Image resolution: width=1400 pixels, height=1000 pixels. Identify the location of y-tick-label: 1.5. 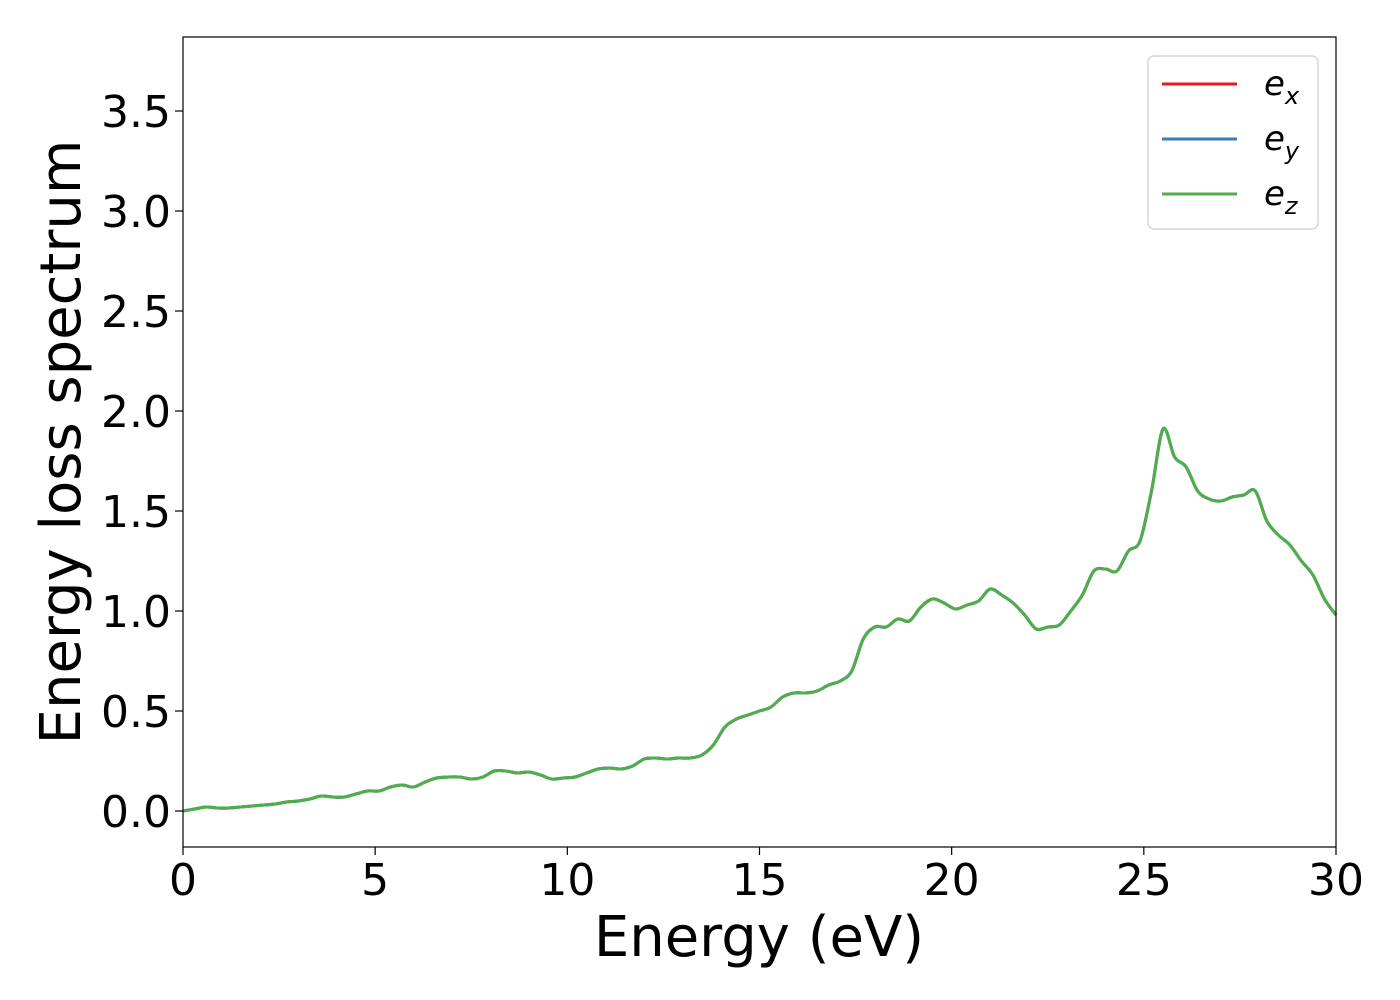
(136, 512).